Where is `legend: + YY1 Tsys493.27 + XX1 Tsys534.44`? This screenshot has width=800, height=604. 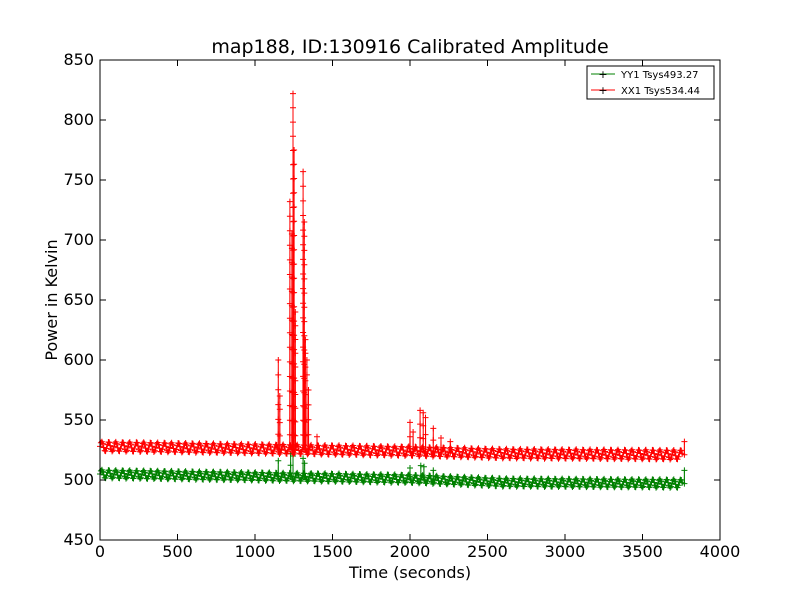
legend: + YY1 Tsys493.27 + XX1 Tsys534.44 is located at coordinates (650, 82).